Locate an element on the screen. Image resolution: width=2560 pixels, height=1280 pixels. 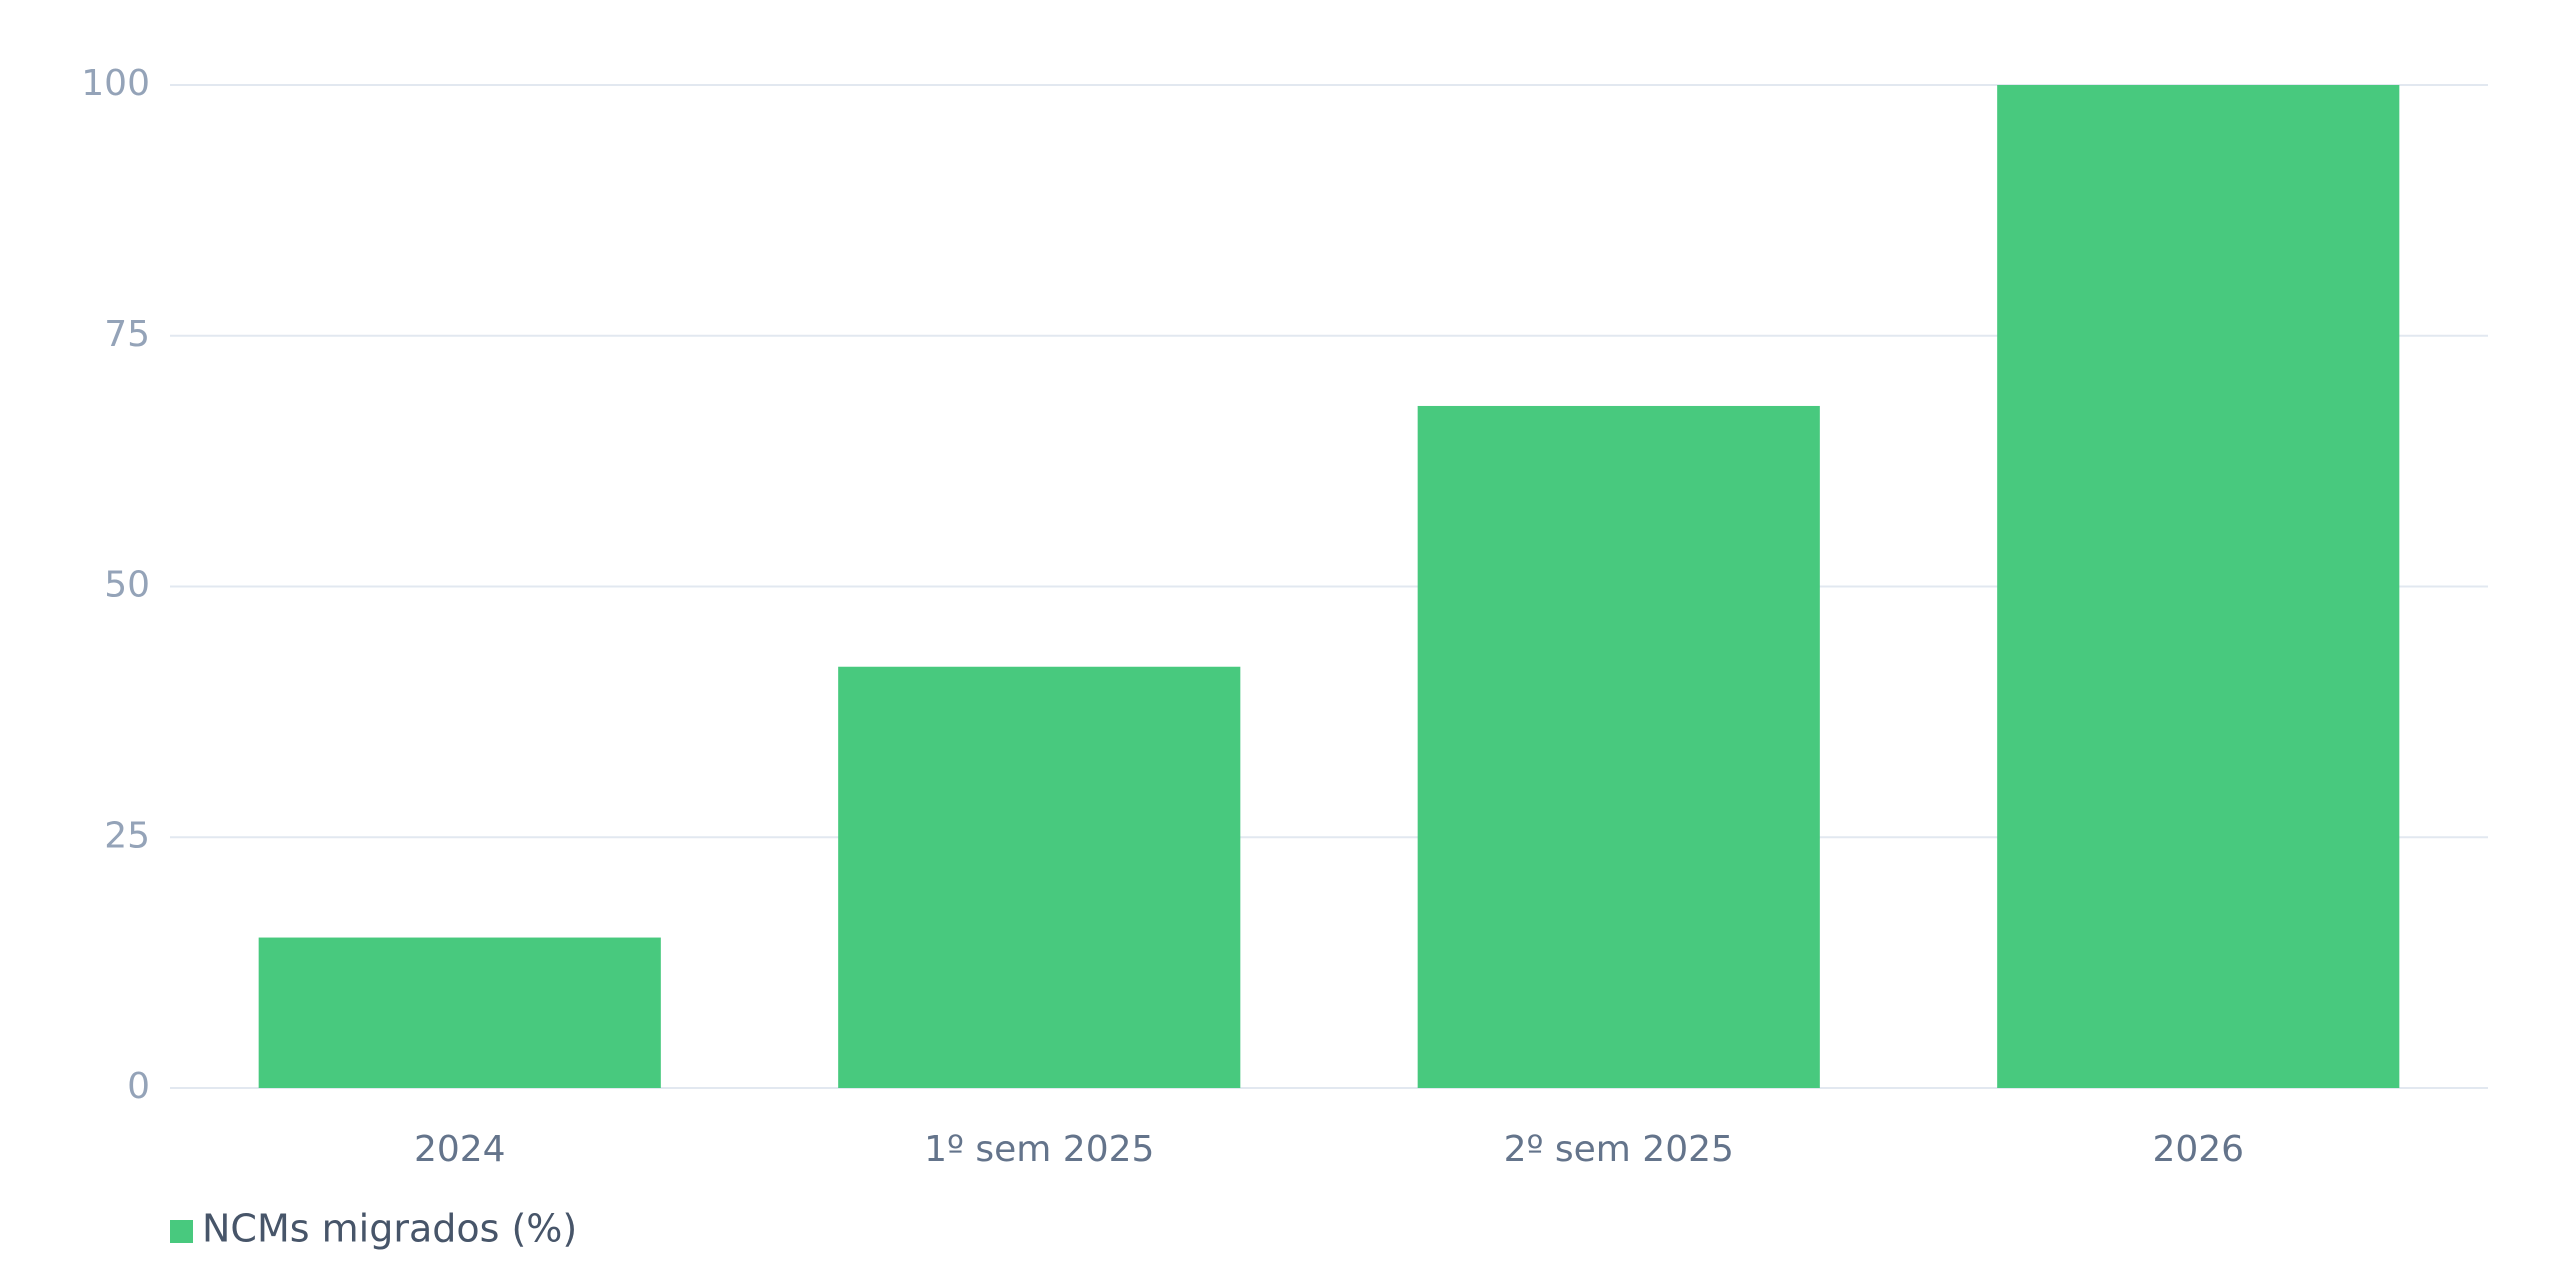
legend-label: NCMs migrados (%) is located at coordinates (389, 1229).